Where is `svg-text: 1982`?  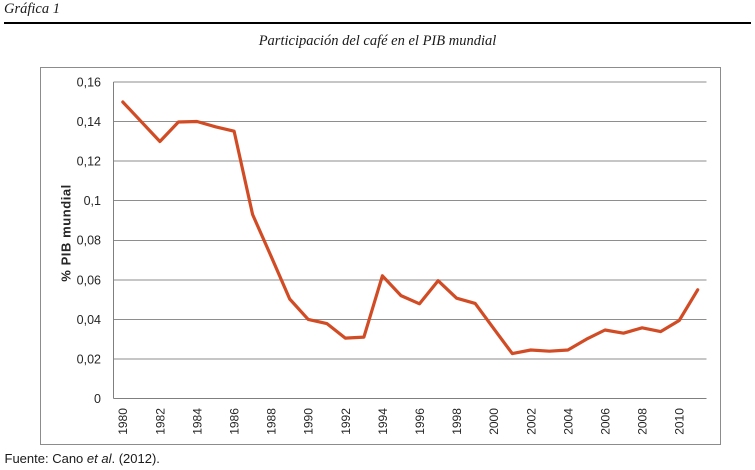
svg-text: 1982 is located at coordinates (160, 421).